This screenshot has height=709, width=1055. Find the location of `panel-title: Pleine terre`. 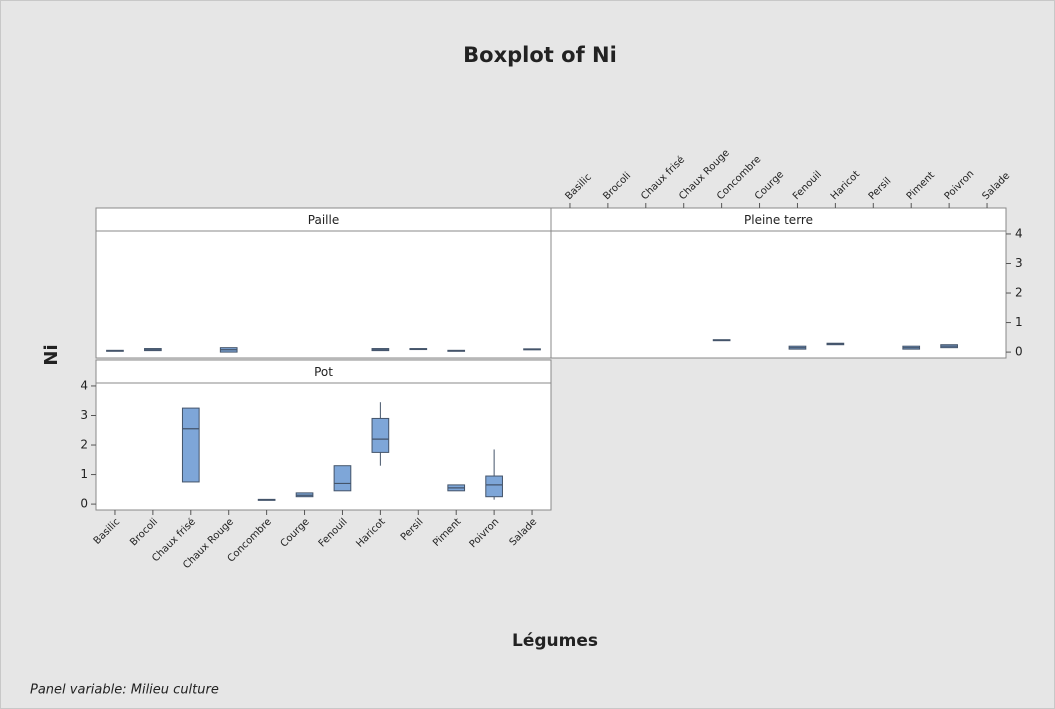

panel-title: Pleine terre is located at coordinates (778, 220).